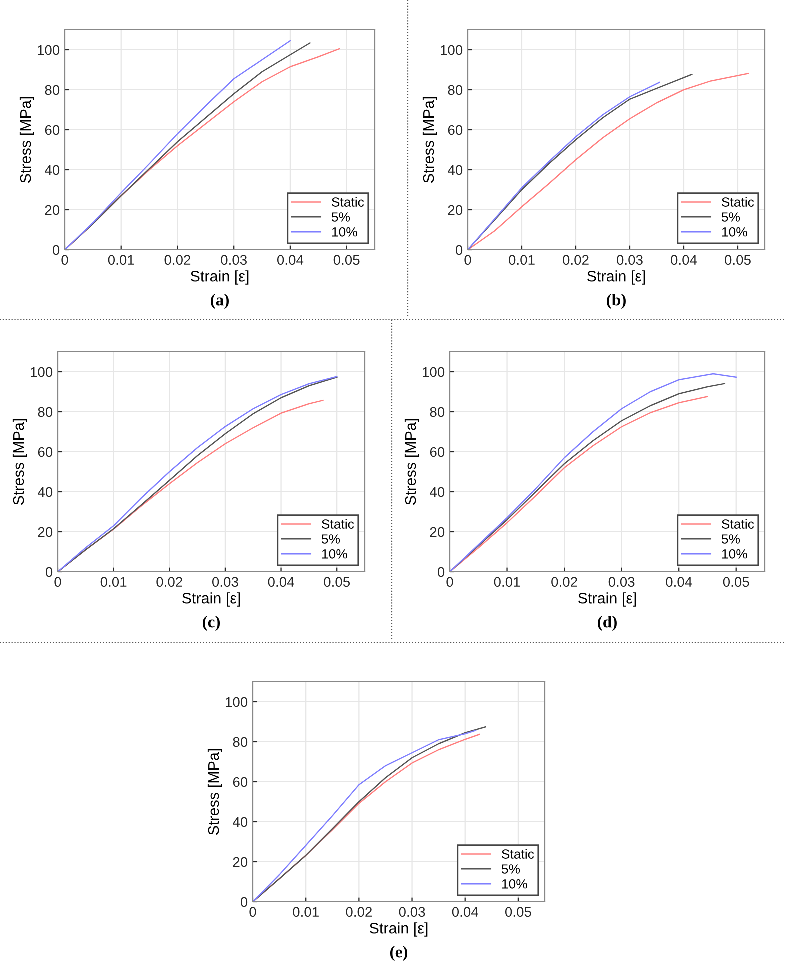 This screenshot has height=975, width=785. What do you see at coordinates (607, 624) in the screenshot?
I see `text: (d)` at bounding box center [607, 624].